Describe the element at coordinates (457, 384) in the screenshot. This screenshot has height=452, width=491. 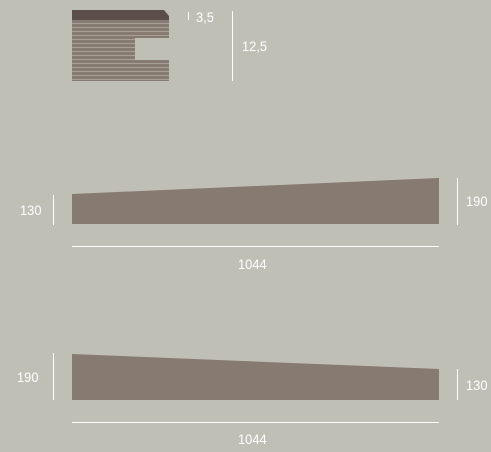
I see `ramp-down-right-height-line` at that location.